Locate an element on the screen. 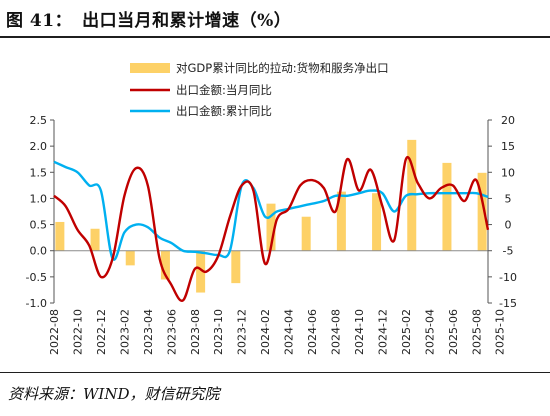 This screenshot has height=416, width=550. x-tick-label-5: 2023-06 is located at coordinates (171, 332).